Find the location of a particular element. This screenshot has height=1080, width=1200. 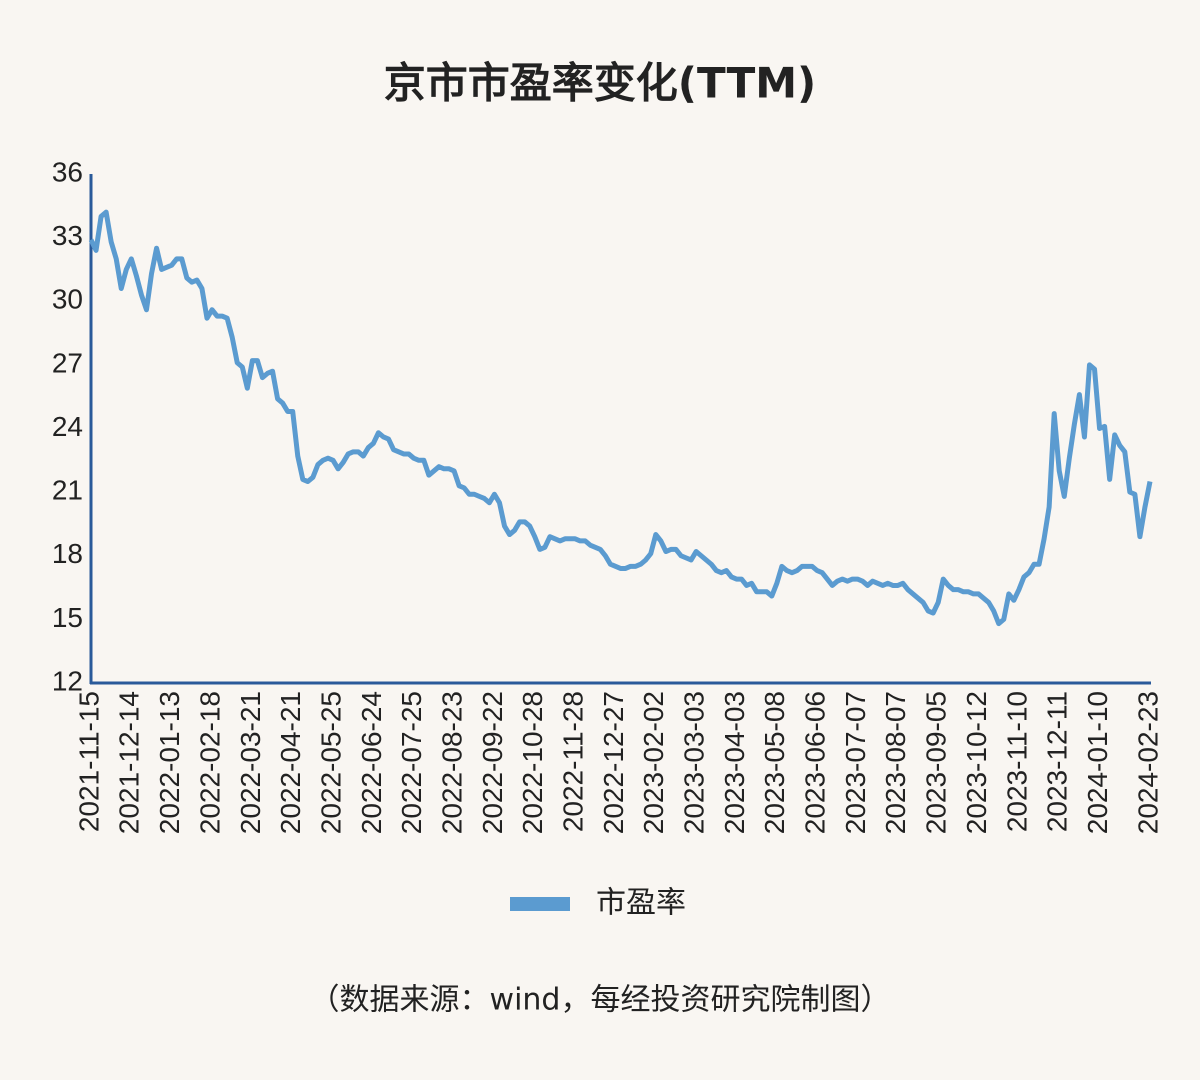

x-tick-label: 2022-02-18 is located at coordinates (209, 762).